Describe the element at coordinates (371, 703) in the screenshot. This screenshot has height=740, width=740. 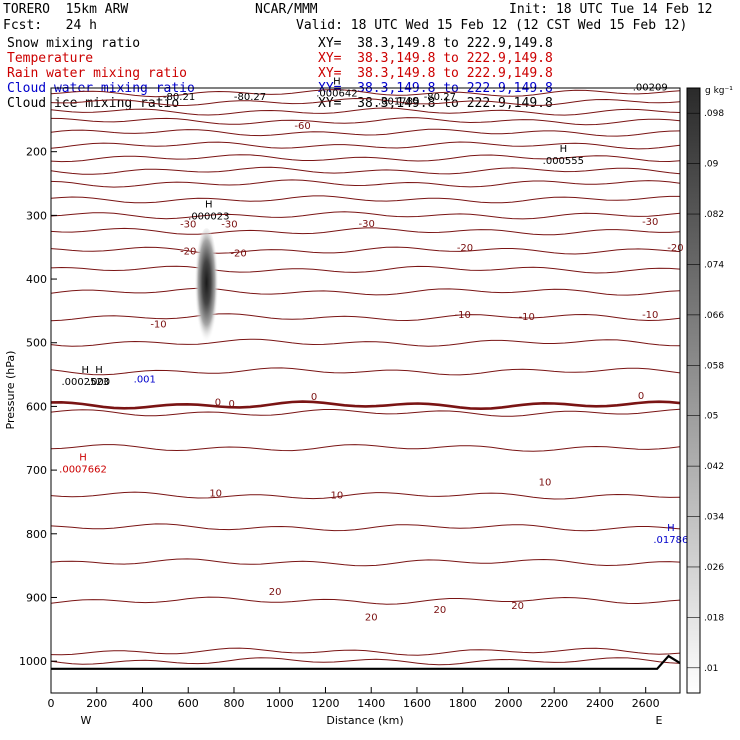
I see `x-tick-label: 1400` at that location.